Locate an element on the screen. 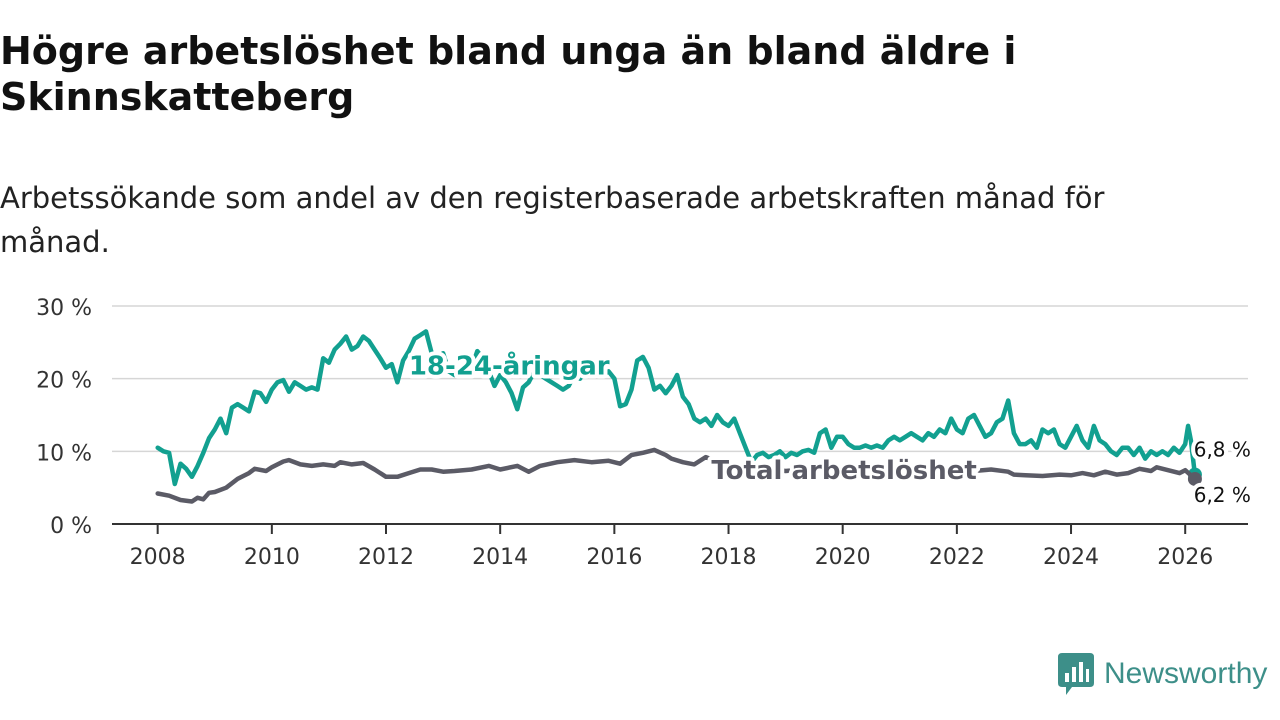 The image size is (1280, 720). series-label-young-halo: 18-24-åringar is located at coordinates (509, 365).